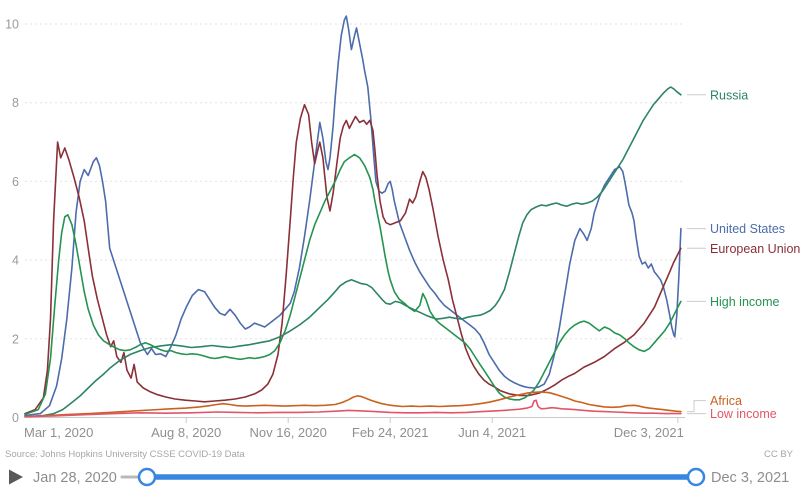 This screenshot has width=800, height=491. I want to click on series-line-africa, so click(353, 404).